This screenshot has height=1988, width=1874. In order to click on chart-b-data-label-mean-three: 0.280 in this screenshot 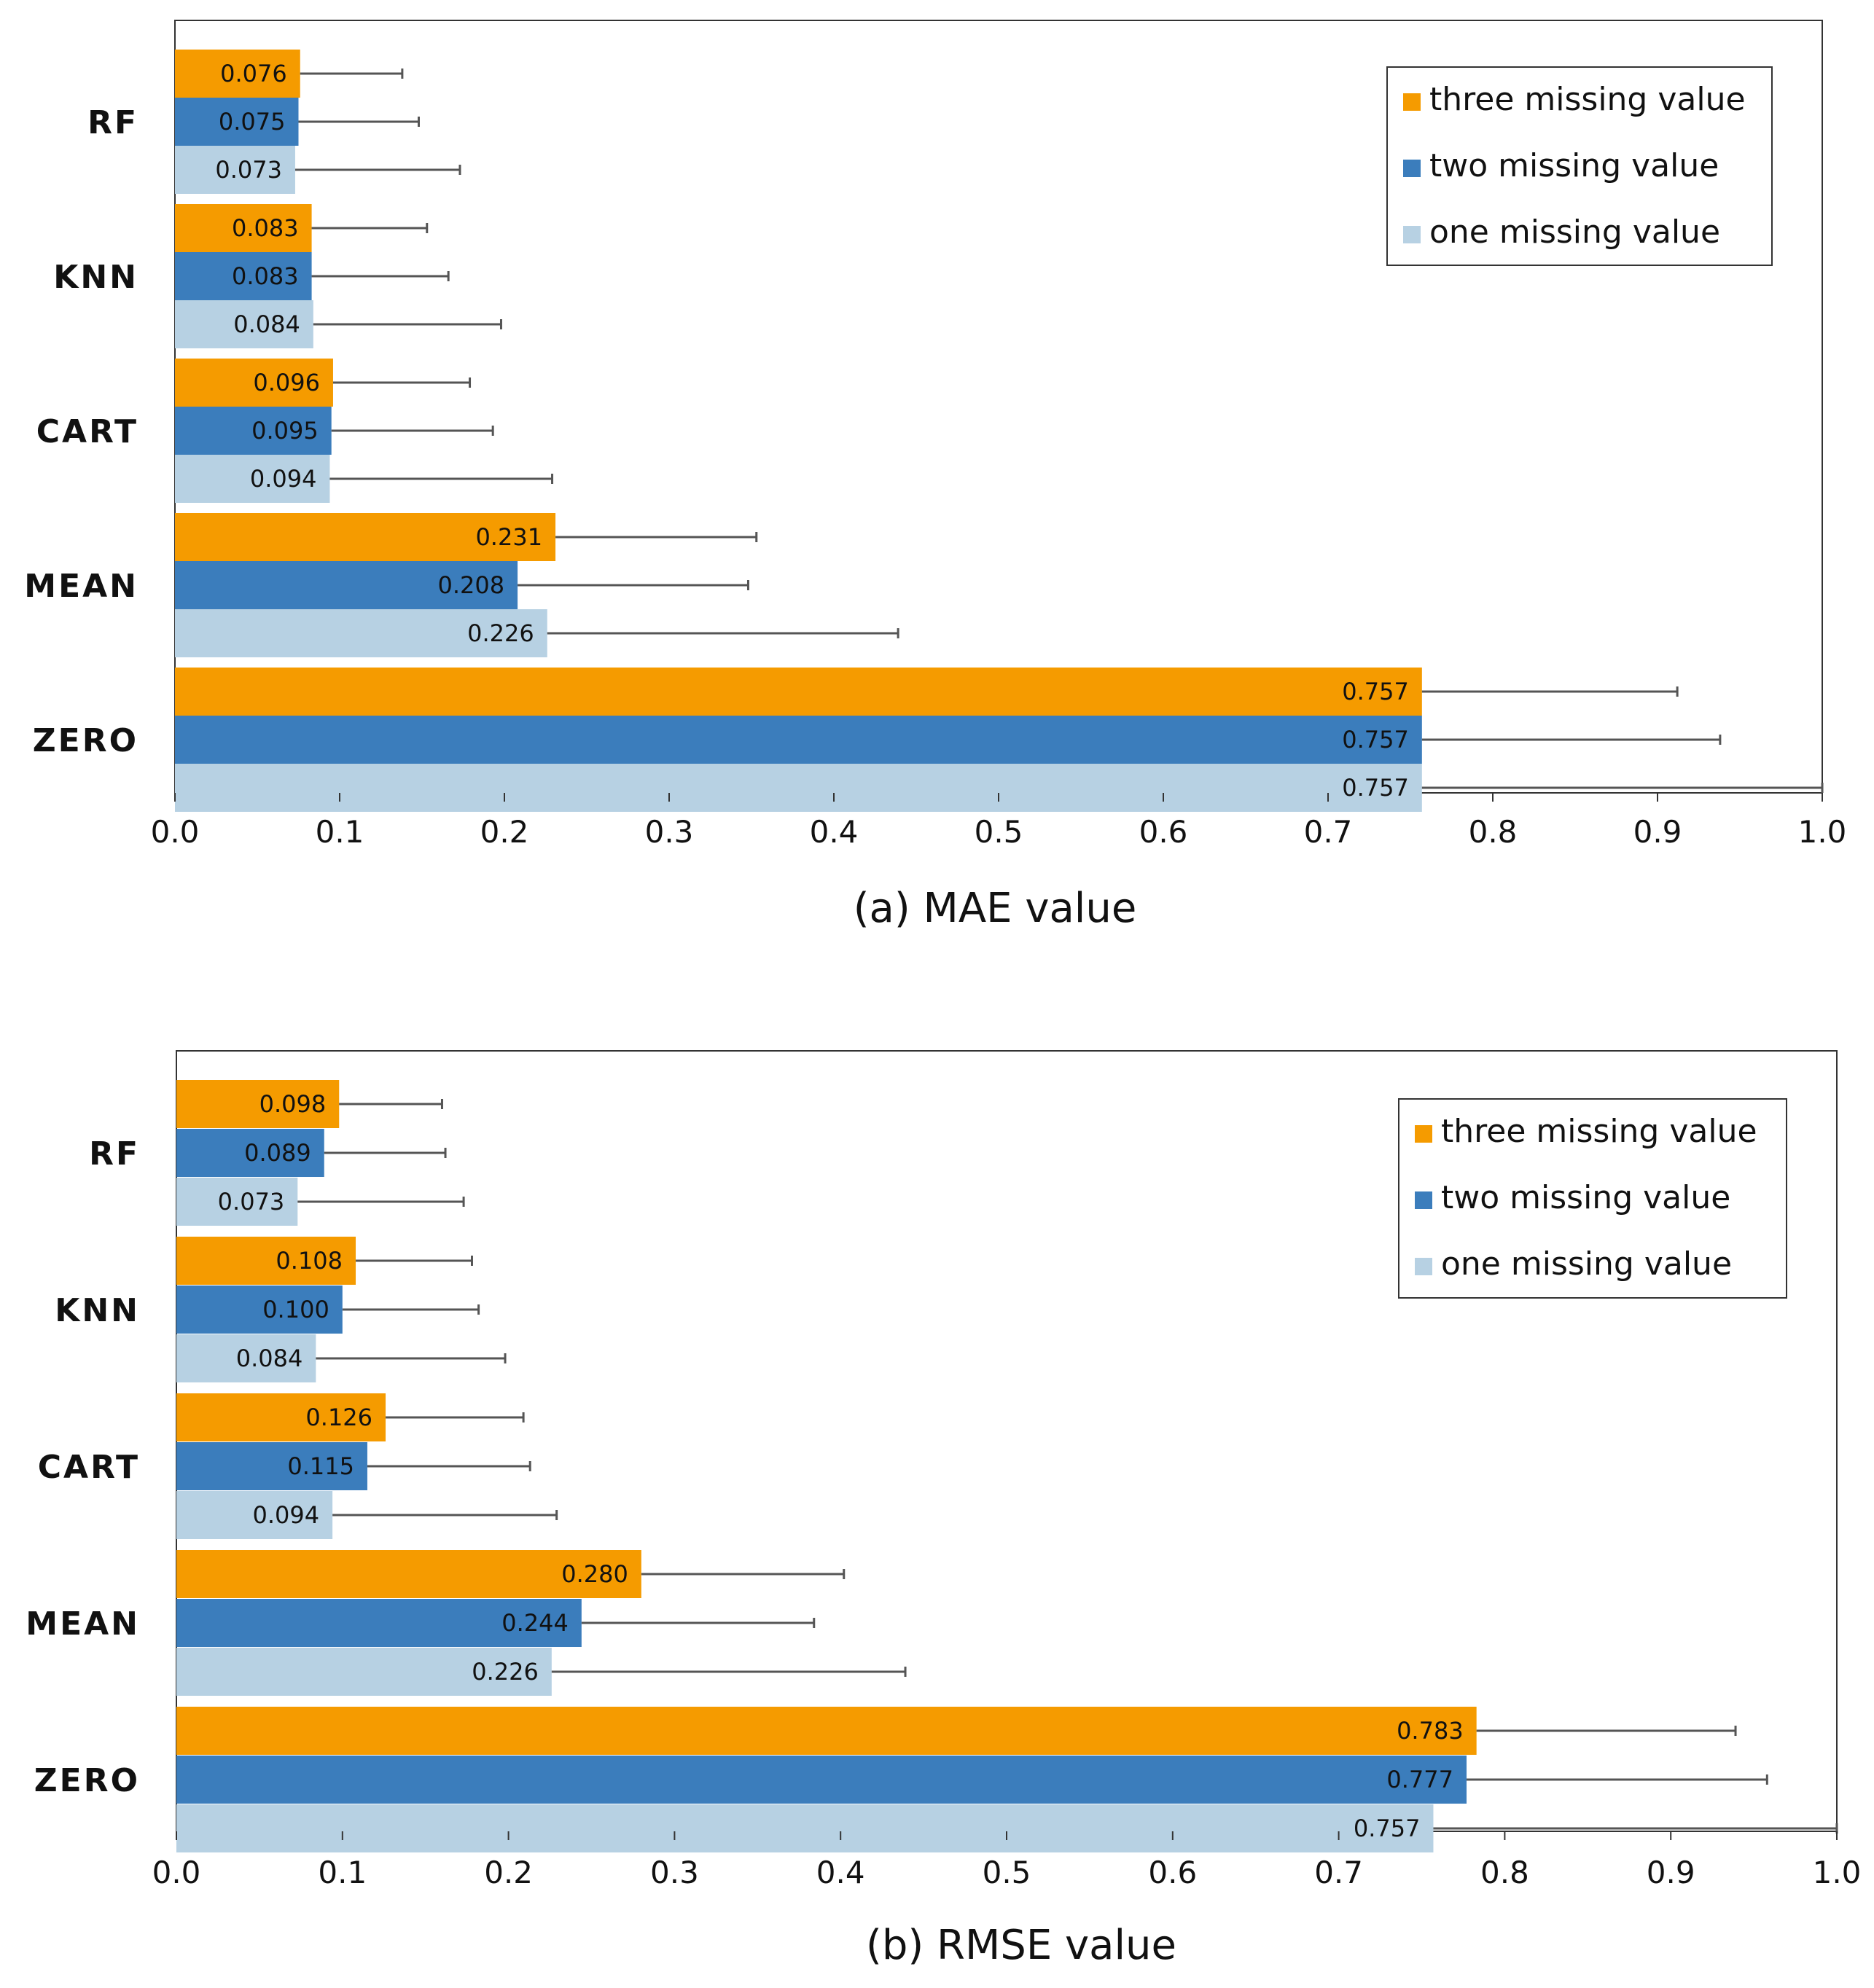, I will do `click(594, 1574)`.